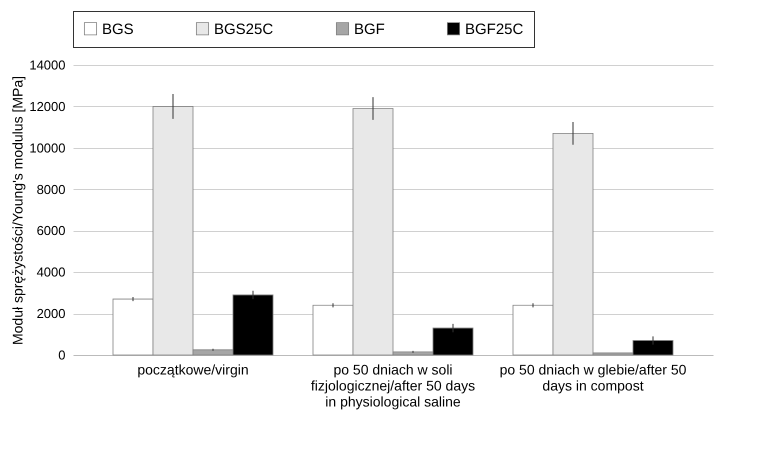 This screenshot has width=783, height=452. Describe the element at coordinates (47, 106) in the screenshot. I see `y-tick-label: 12000` at that location.